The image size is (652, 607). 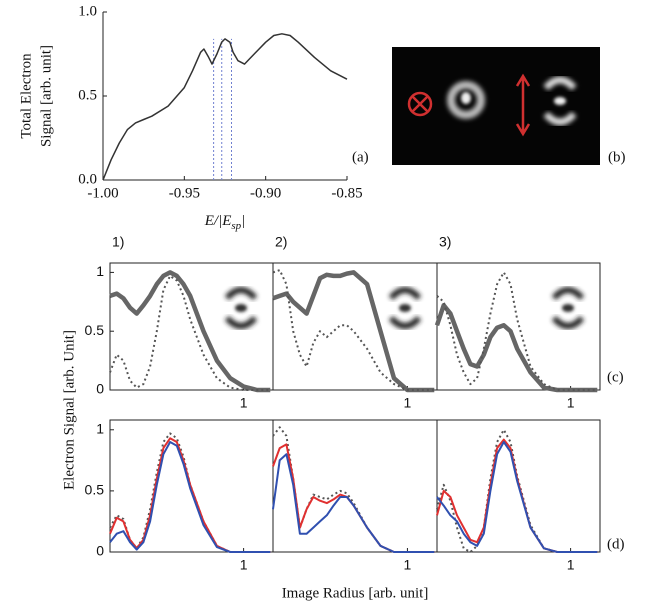 What do you see at coordinates (69, 410) in the screenshot?
I see `y-axis-label: Electron Signal [arb. Unit]` at bounding box center [69, 410].